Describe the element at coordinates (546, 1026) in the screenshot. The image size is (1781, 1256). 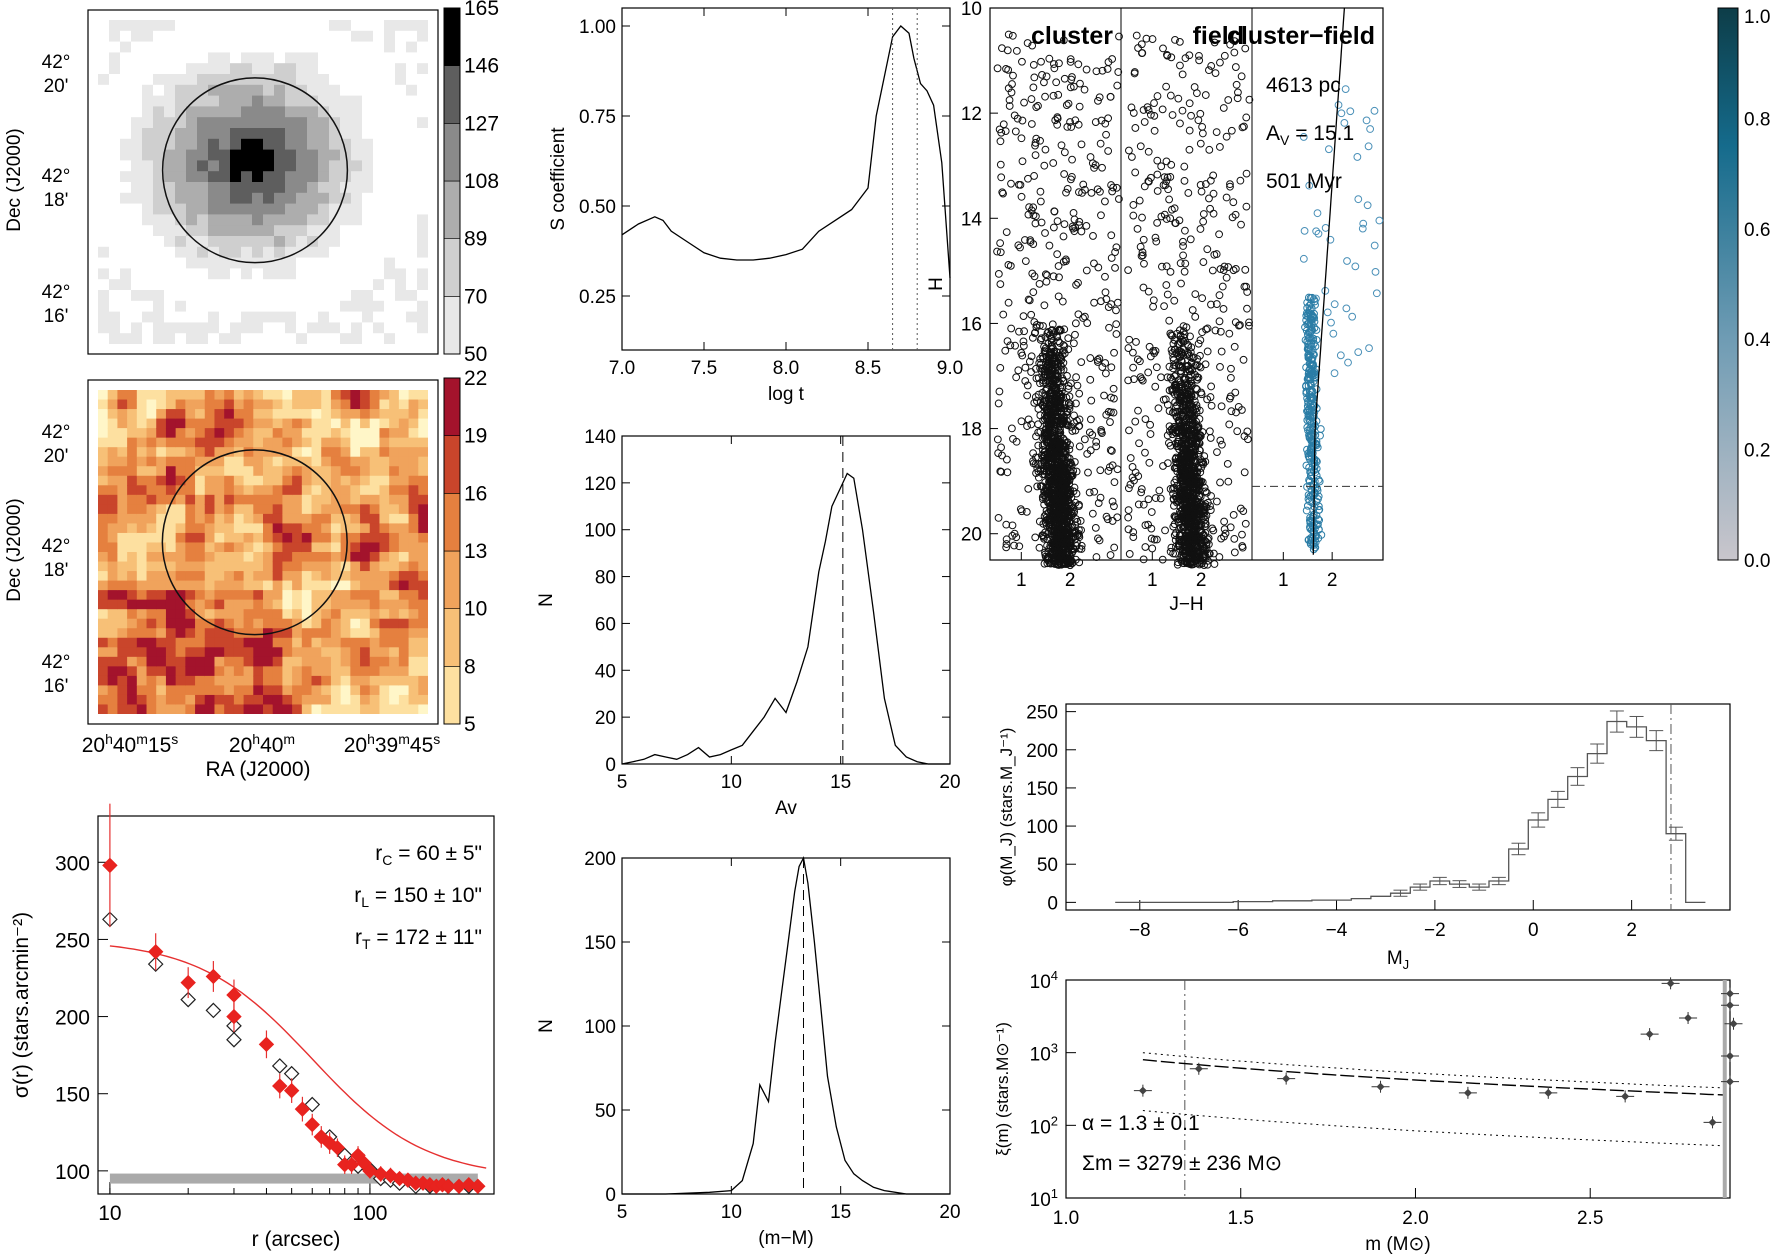
I see `dm_hist-ylabel: N` at that location.